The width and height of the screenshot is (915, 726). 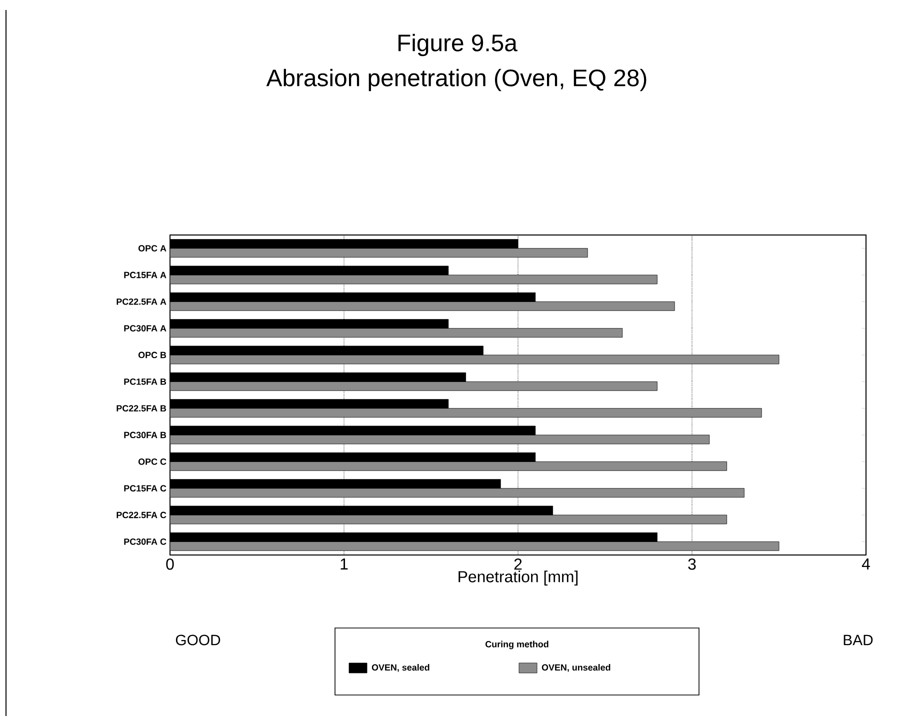 I want to click on y-tick-label: PC15FA B, so click(x=145, y=381).